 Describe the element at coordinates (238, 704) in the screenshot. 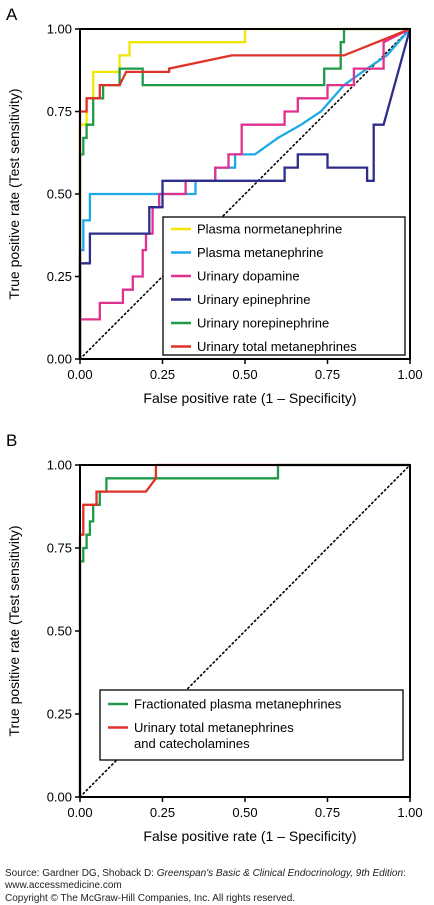

I see `legend-label: Fractionated plasma metanephrines` at that location.